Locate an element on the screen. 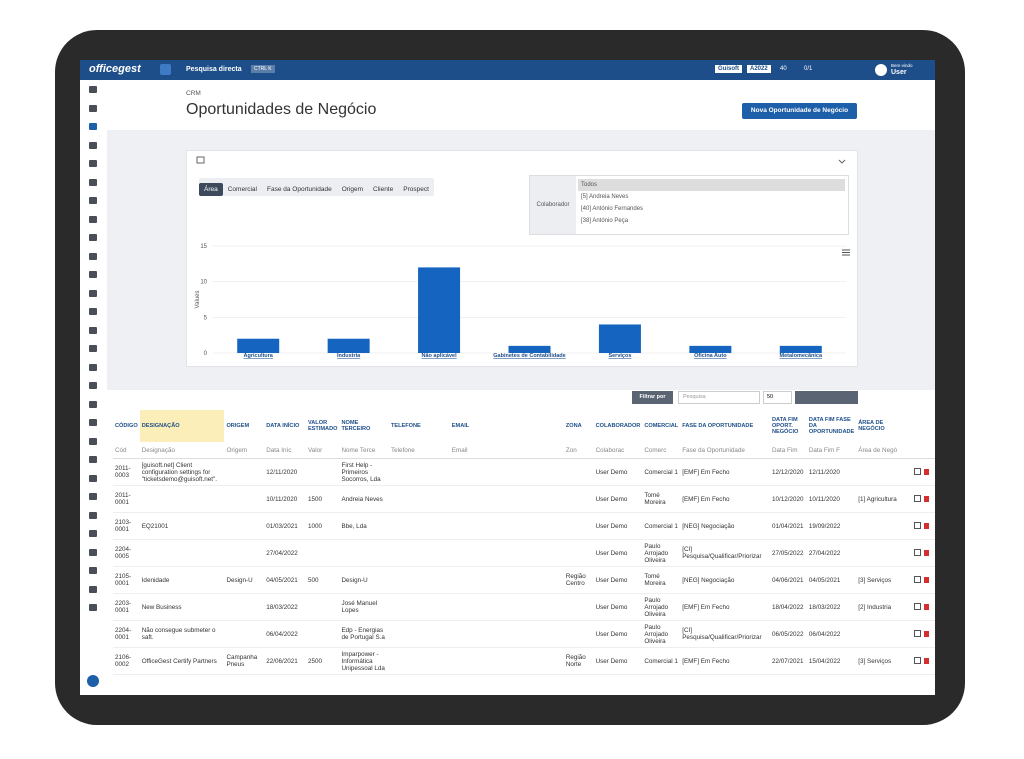  column-filter: Origem is located at coordinates (244, 450).